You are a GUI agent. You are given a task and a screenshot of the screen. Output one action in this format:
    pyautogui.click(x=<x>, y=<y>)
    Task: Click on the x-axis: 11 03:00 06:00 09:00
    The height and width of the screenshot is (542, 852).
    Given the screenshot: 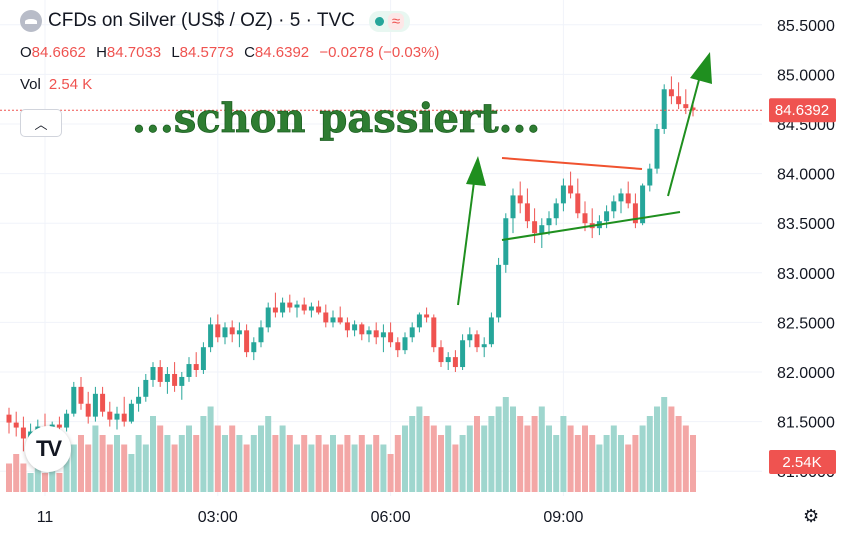 What is the action you would take?
    pyautogui.click(x=310, y=517)
    